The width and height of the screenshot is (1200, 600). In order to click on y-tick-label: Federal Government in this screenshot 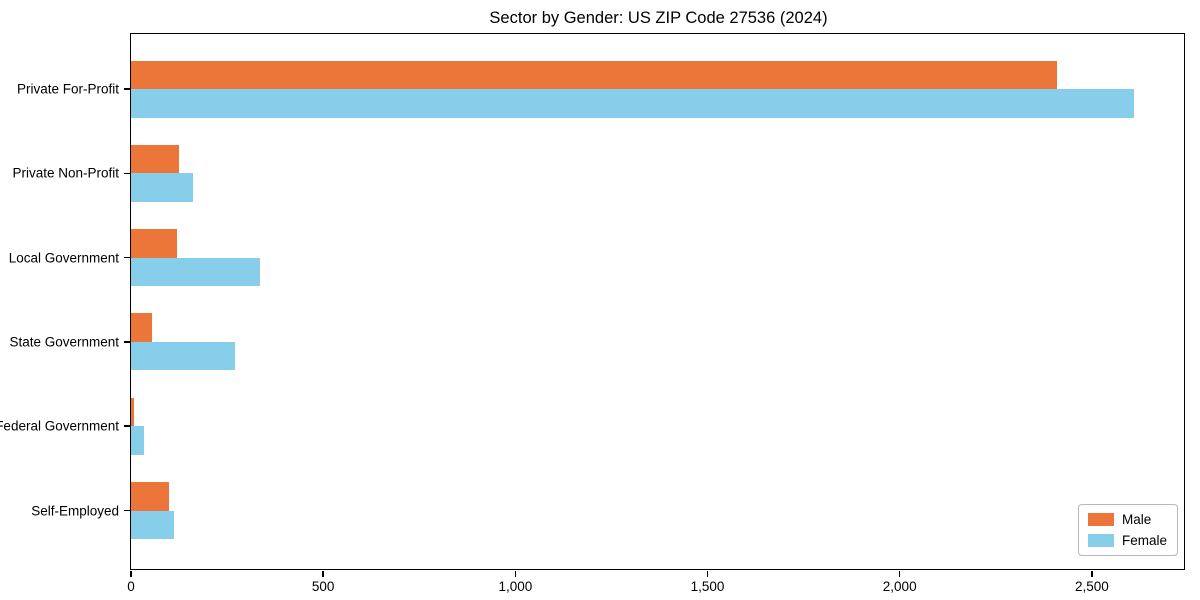, I will do `click(59, 426)`.